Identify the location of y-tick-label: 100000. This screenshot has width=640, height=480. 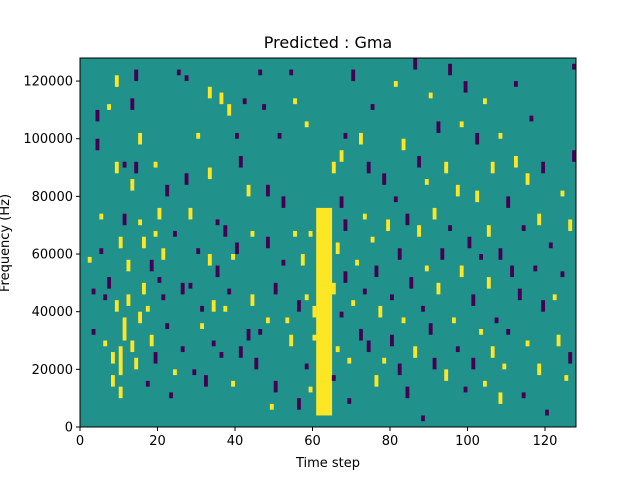
(48, 139).